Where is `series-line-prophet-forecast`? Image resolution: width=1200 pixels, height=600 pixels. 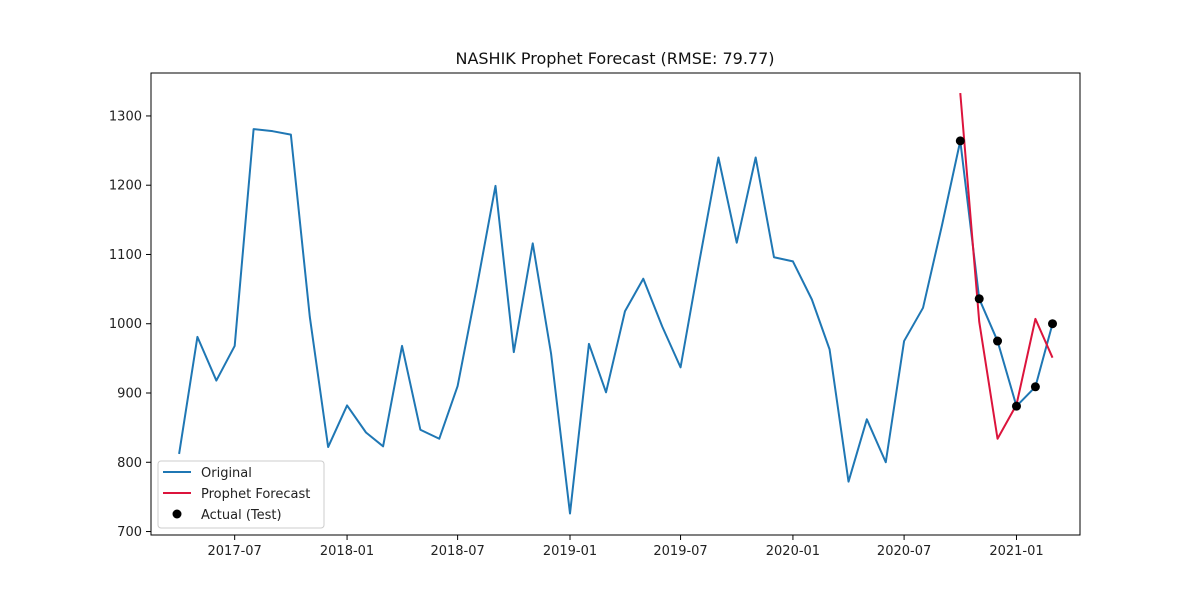 series-line-prophet-forecast is located at coordinates (1006, 266).